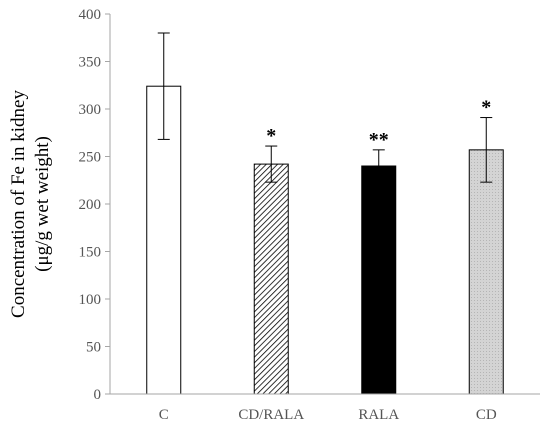 The width and height of the screenshot is (550, 432). I want to click on y-tick-label: 50, so click(93, 348).